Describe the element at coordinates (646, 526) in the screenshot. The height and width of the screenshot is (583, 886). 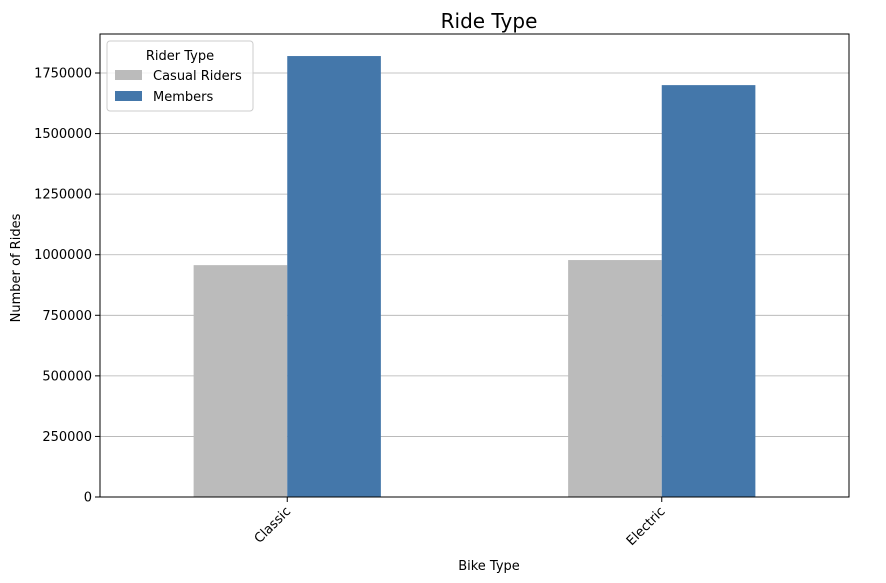
I see `x-tick-label: Electric` at that location.